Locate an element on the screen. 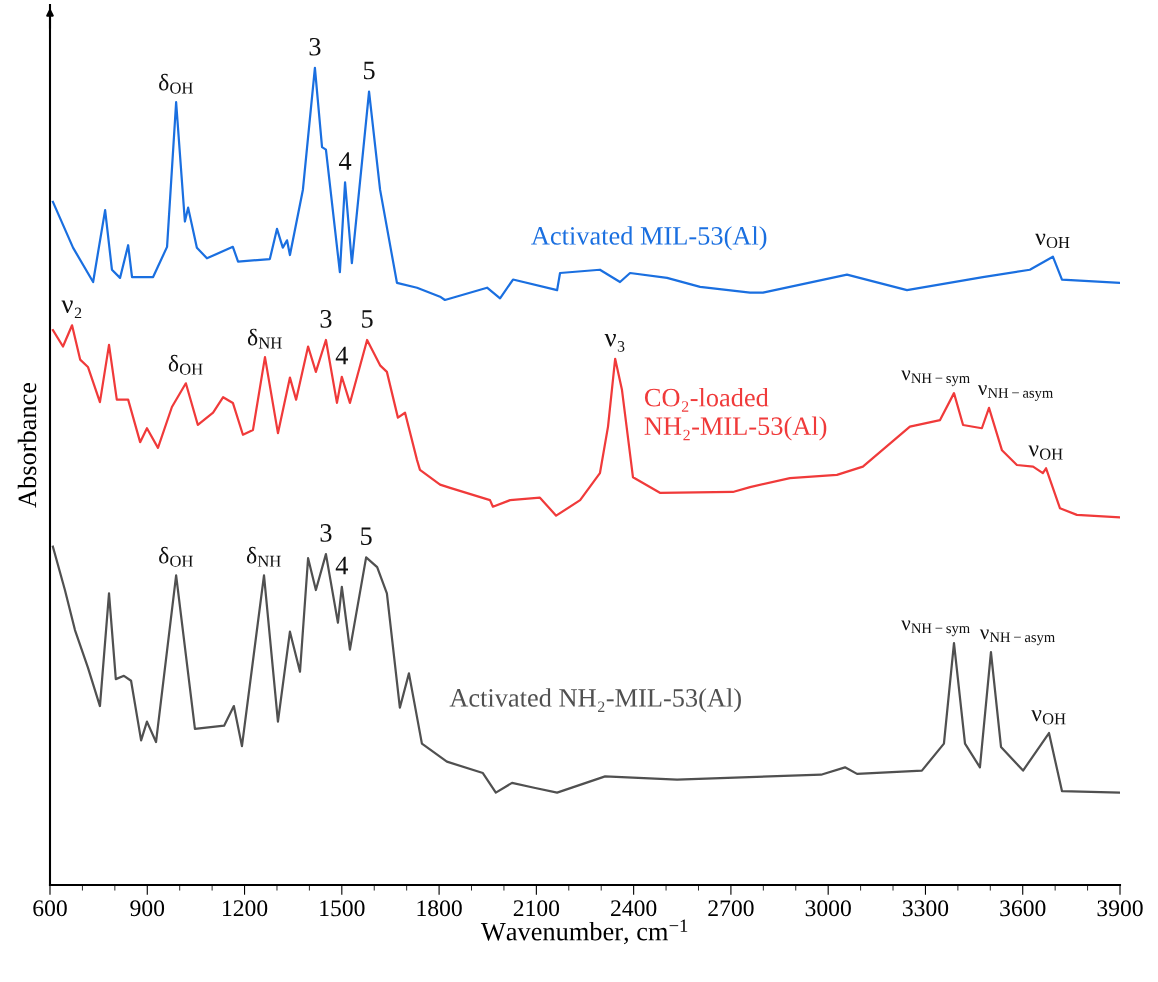  x-tick-label: 2400 is located at coordinates (634, 908).